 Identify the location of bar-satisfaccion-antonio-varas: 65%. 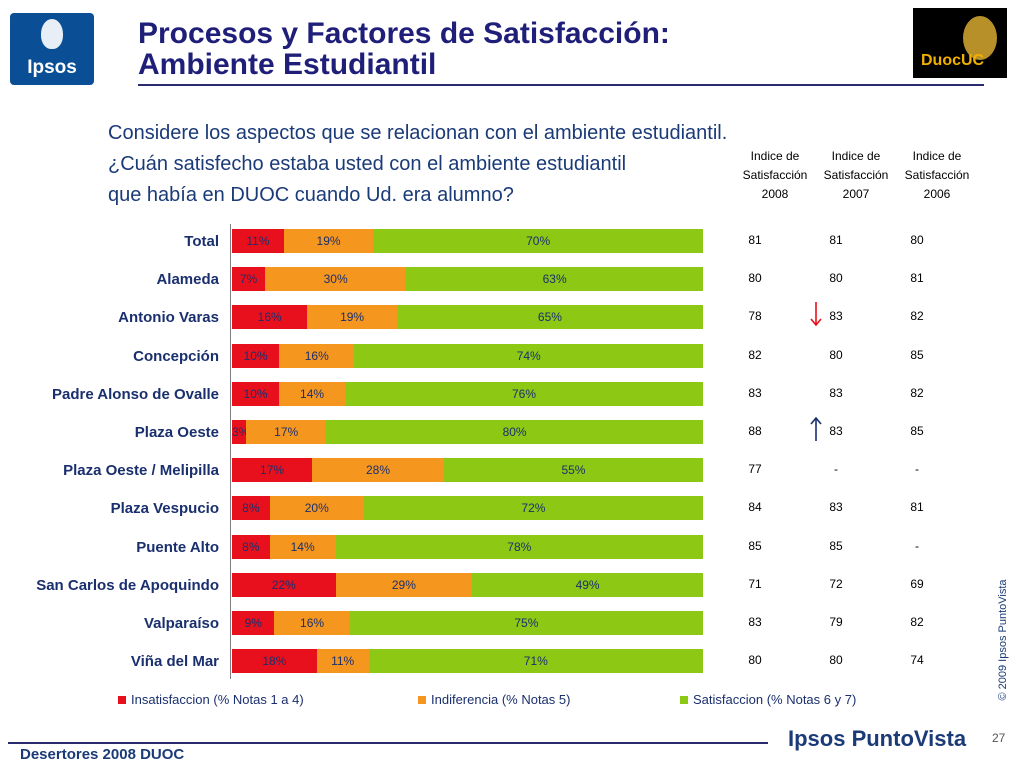
(549, 317).